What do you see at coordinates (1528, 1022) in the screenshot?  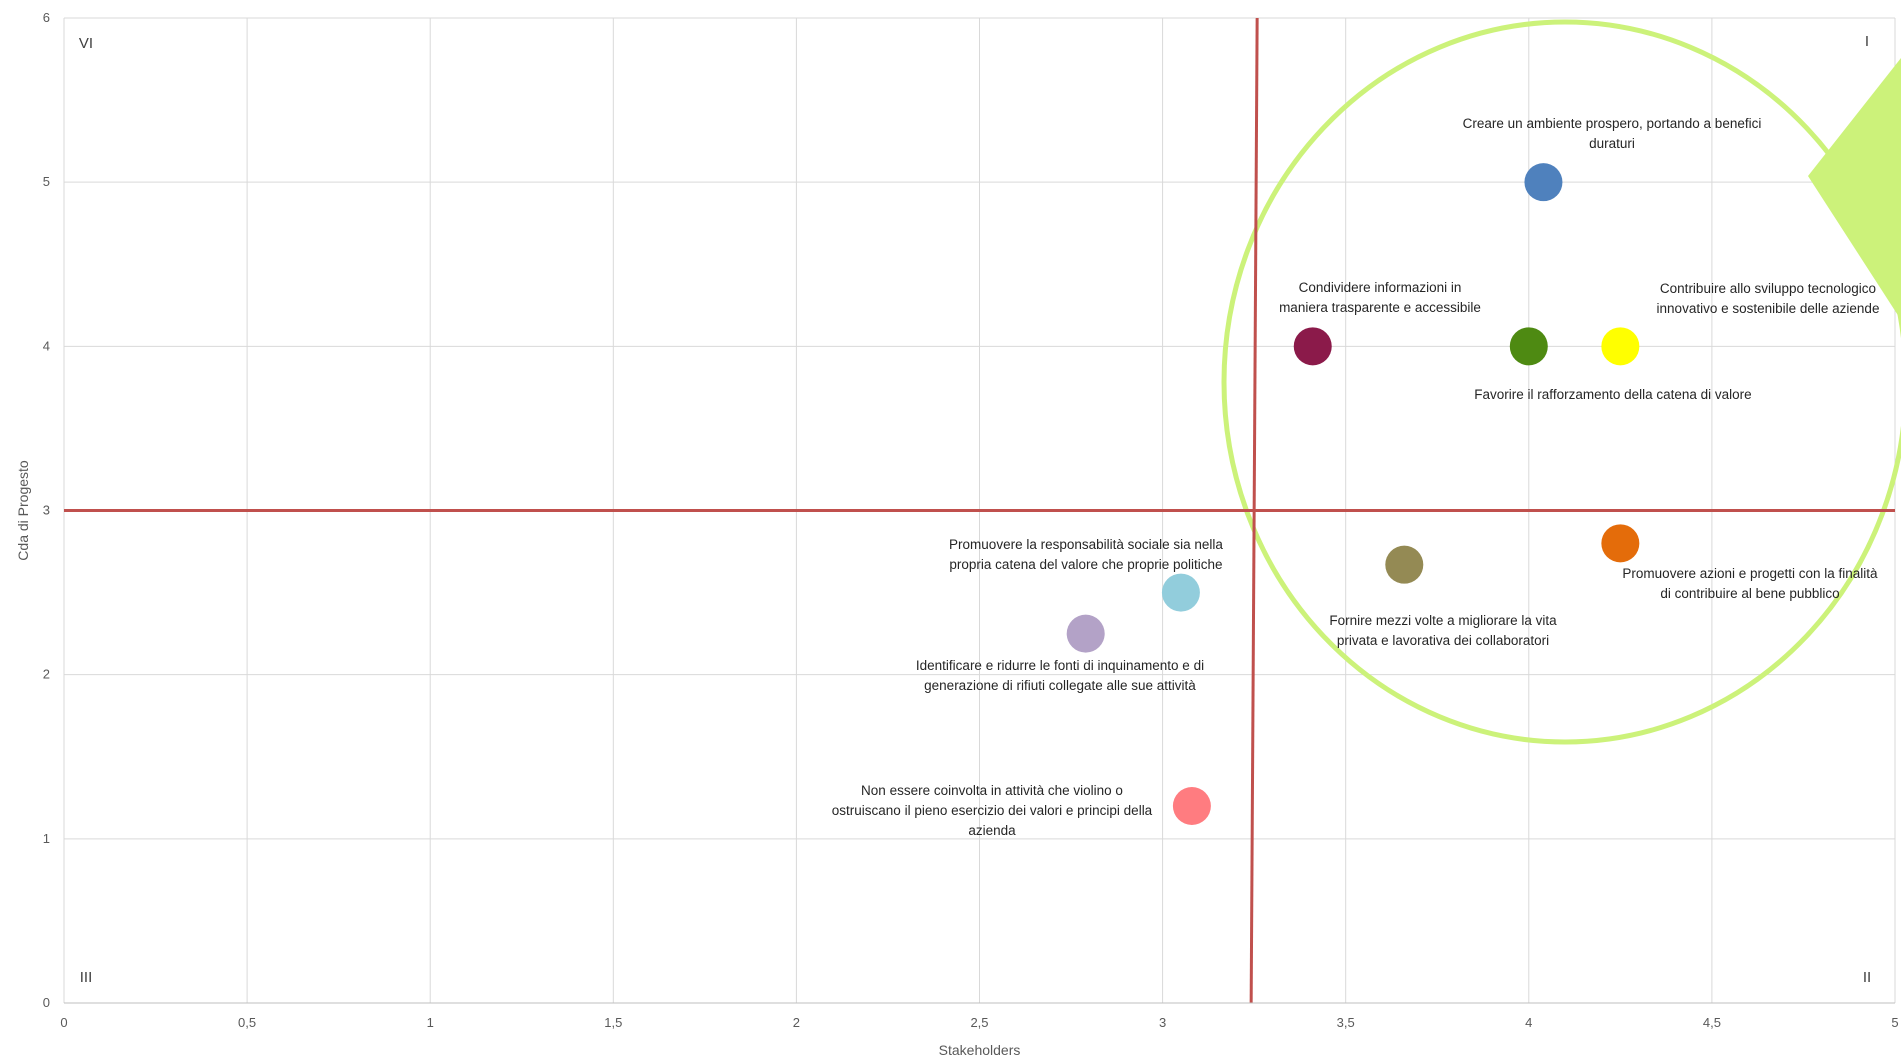 I see `x-tick-label: 4` at bounding box center [1528, 1022].